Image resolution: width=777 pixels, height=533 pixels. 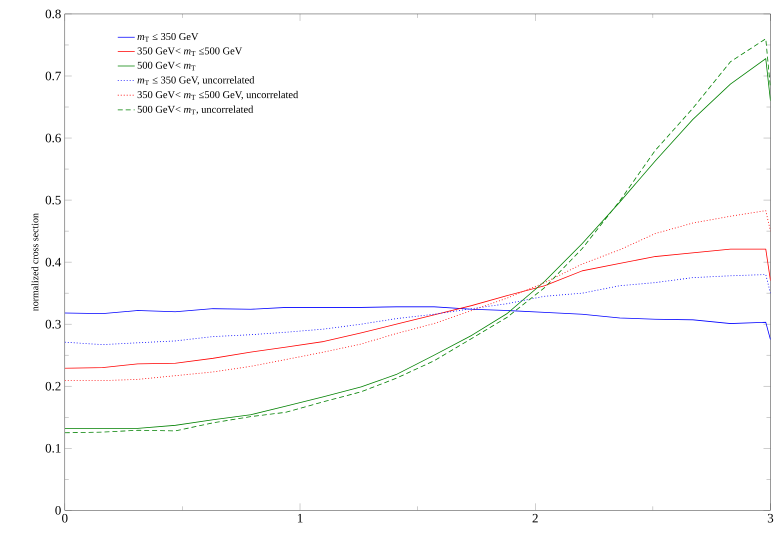 What do you see at coordinates (53, 200) in the screenshot?
I see `y-tick-label: 0.5` at bounding box center [53, 200].